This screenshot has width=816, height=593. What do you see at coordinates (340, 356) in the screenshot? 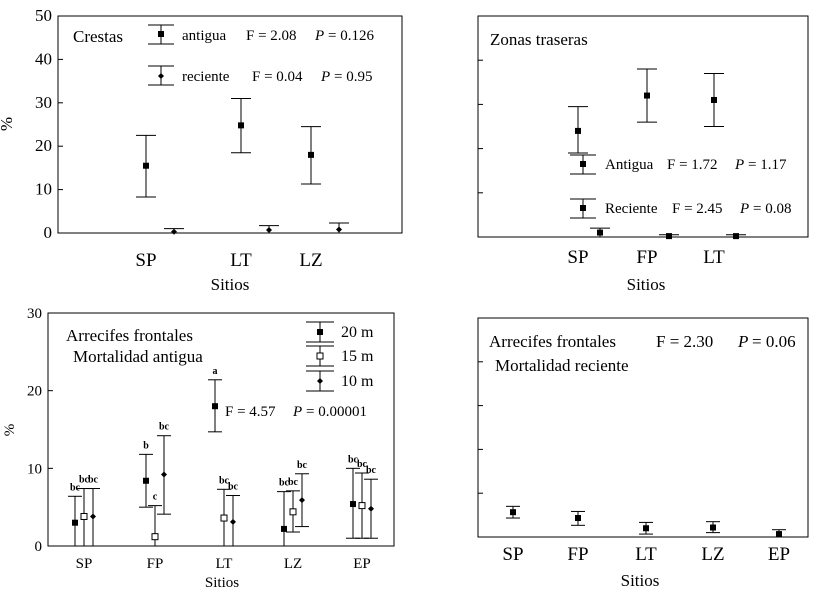
I see `legend-item-15m: 15 m` at bounding box center [340, 356].